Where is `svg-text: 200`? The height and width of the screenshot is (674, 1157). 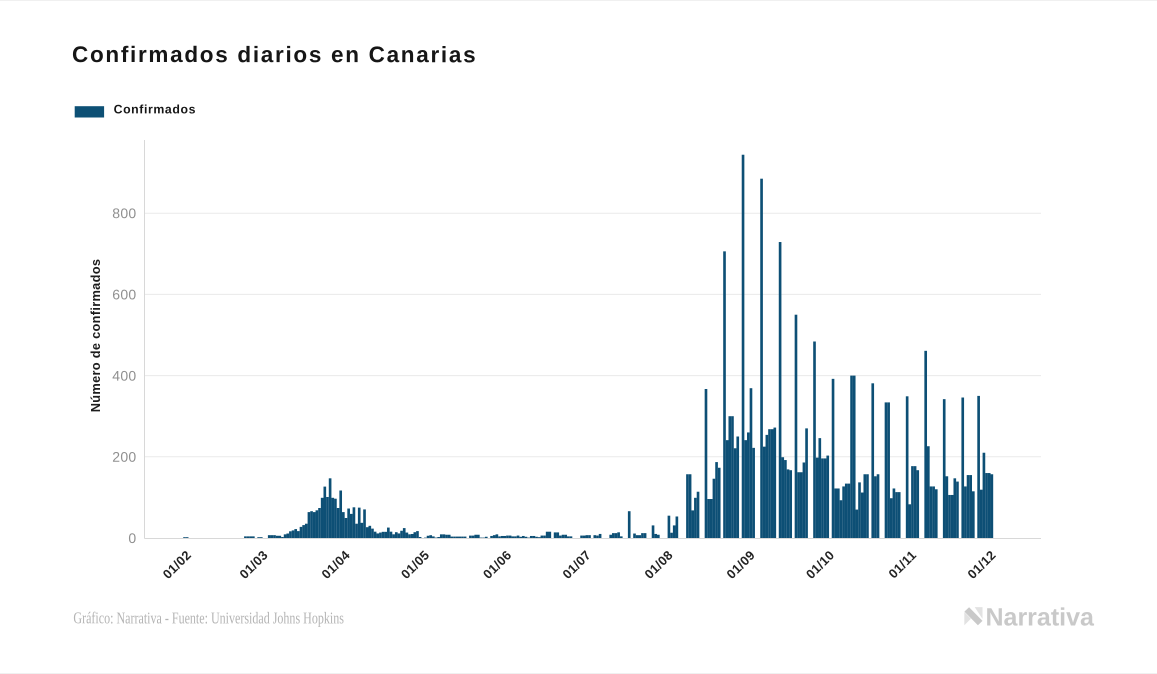
svg-text: 200 is located at coordinates (124, 457).